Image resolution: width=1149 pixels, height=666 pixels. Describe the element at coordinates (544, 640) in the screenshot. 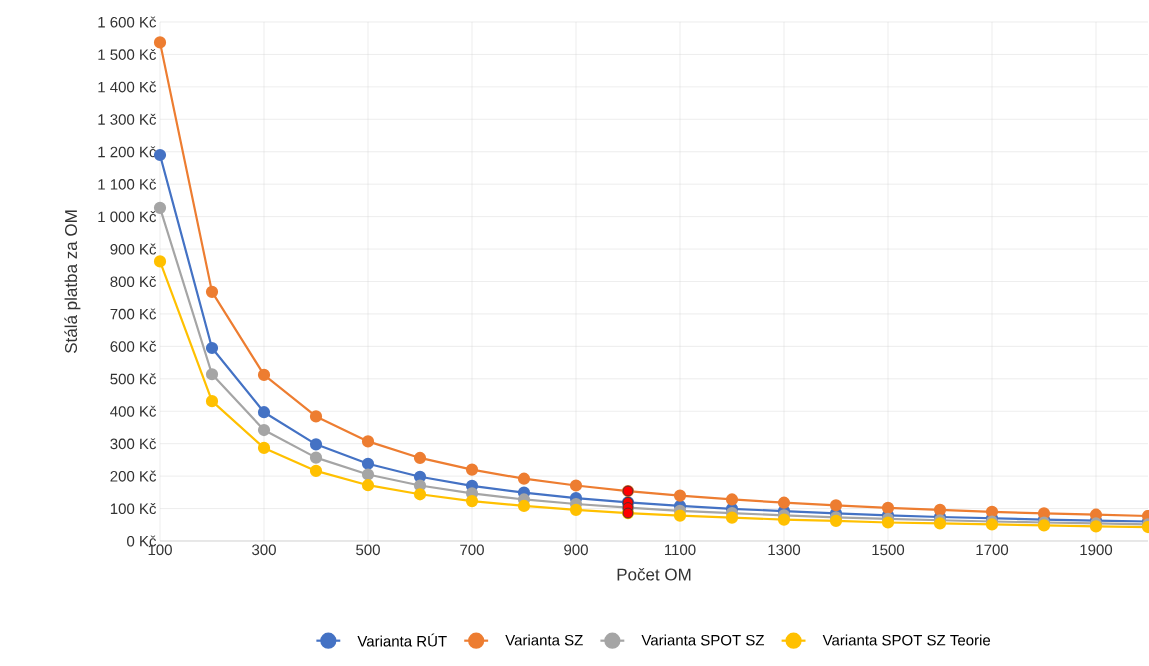

I see `legend-label: Varianta SZ` at that location.